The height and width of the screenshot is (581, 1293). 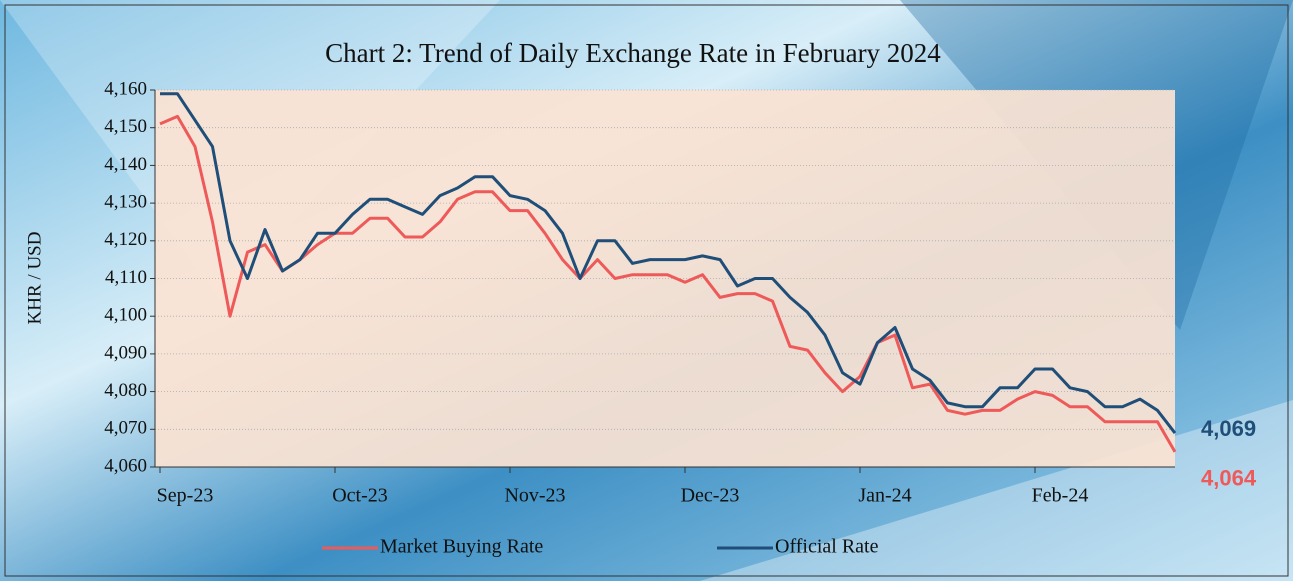 I want to click on y-tick-label: 4,070, so click(x=125, y=428).